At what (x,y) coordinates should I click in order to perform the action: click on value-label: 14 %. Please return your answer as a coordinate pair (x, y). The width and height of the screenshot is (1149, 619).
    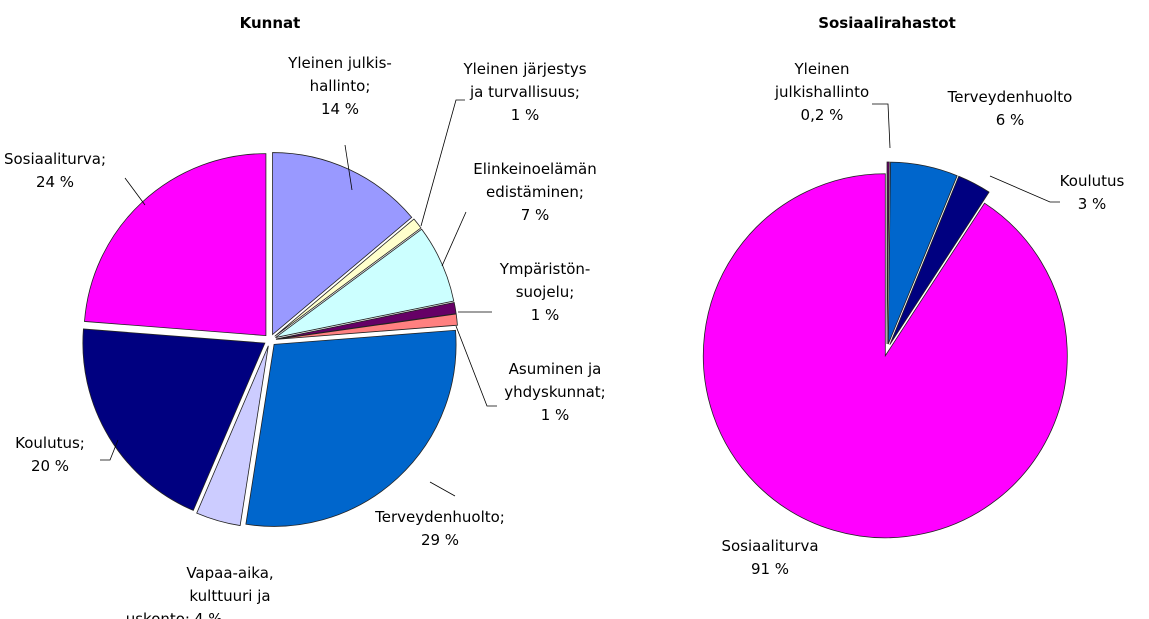
    Looking at the image, I should click on (340, 109).